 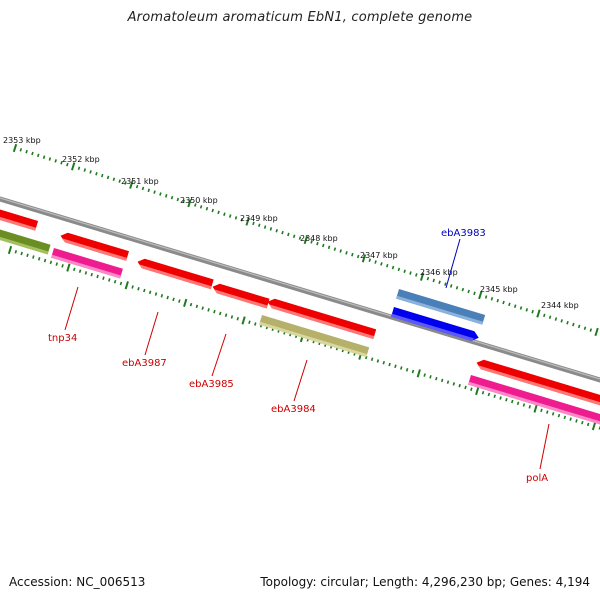 I want to click on gene-label-ebA3987: ebA3987, so click(x=144, y=363).